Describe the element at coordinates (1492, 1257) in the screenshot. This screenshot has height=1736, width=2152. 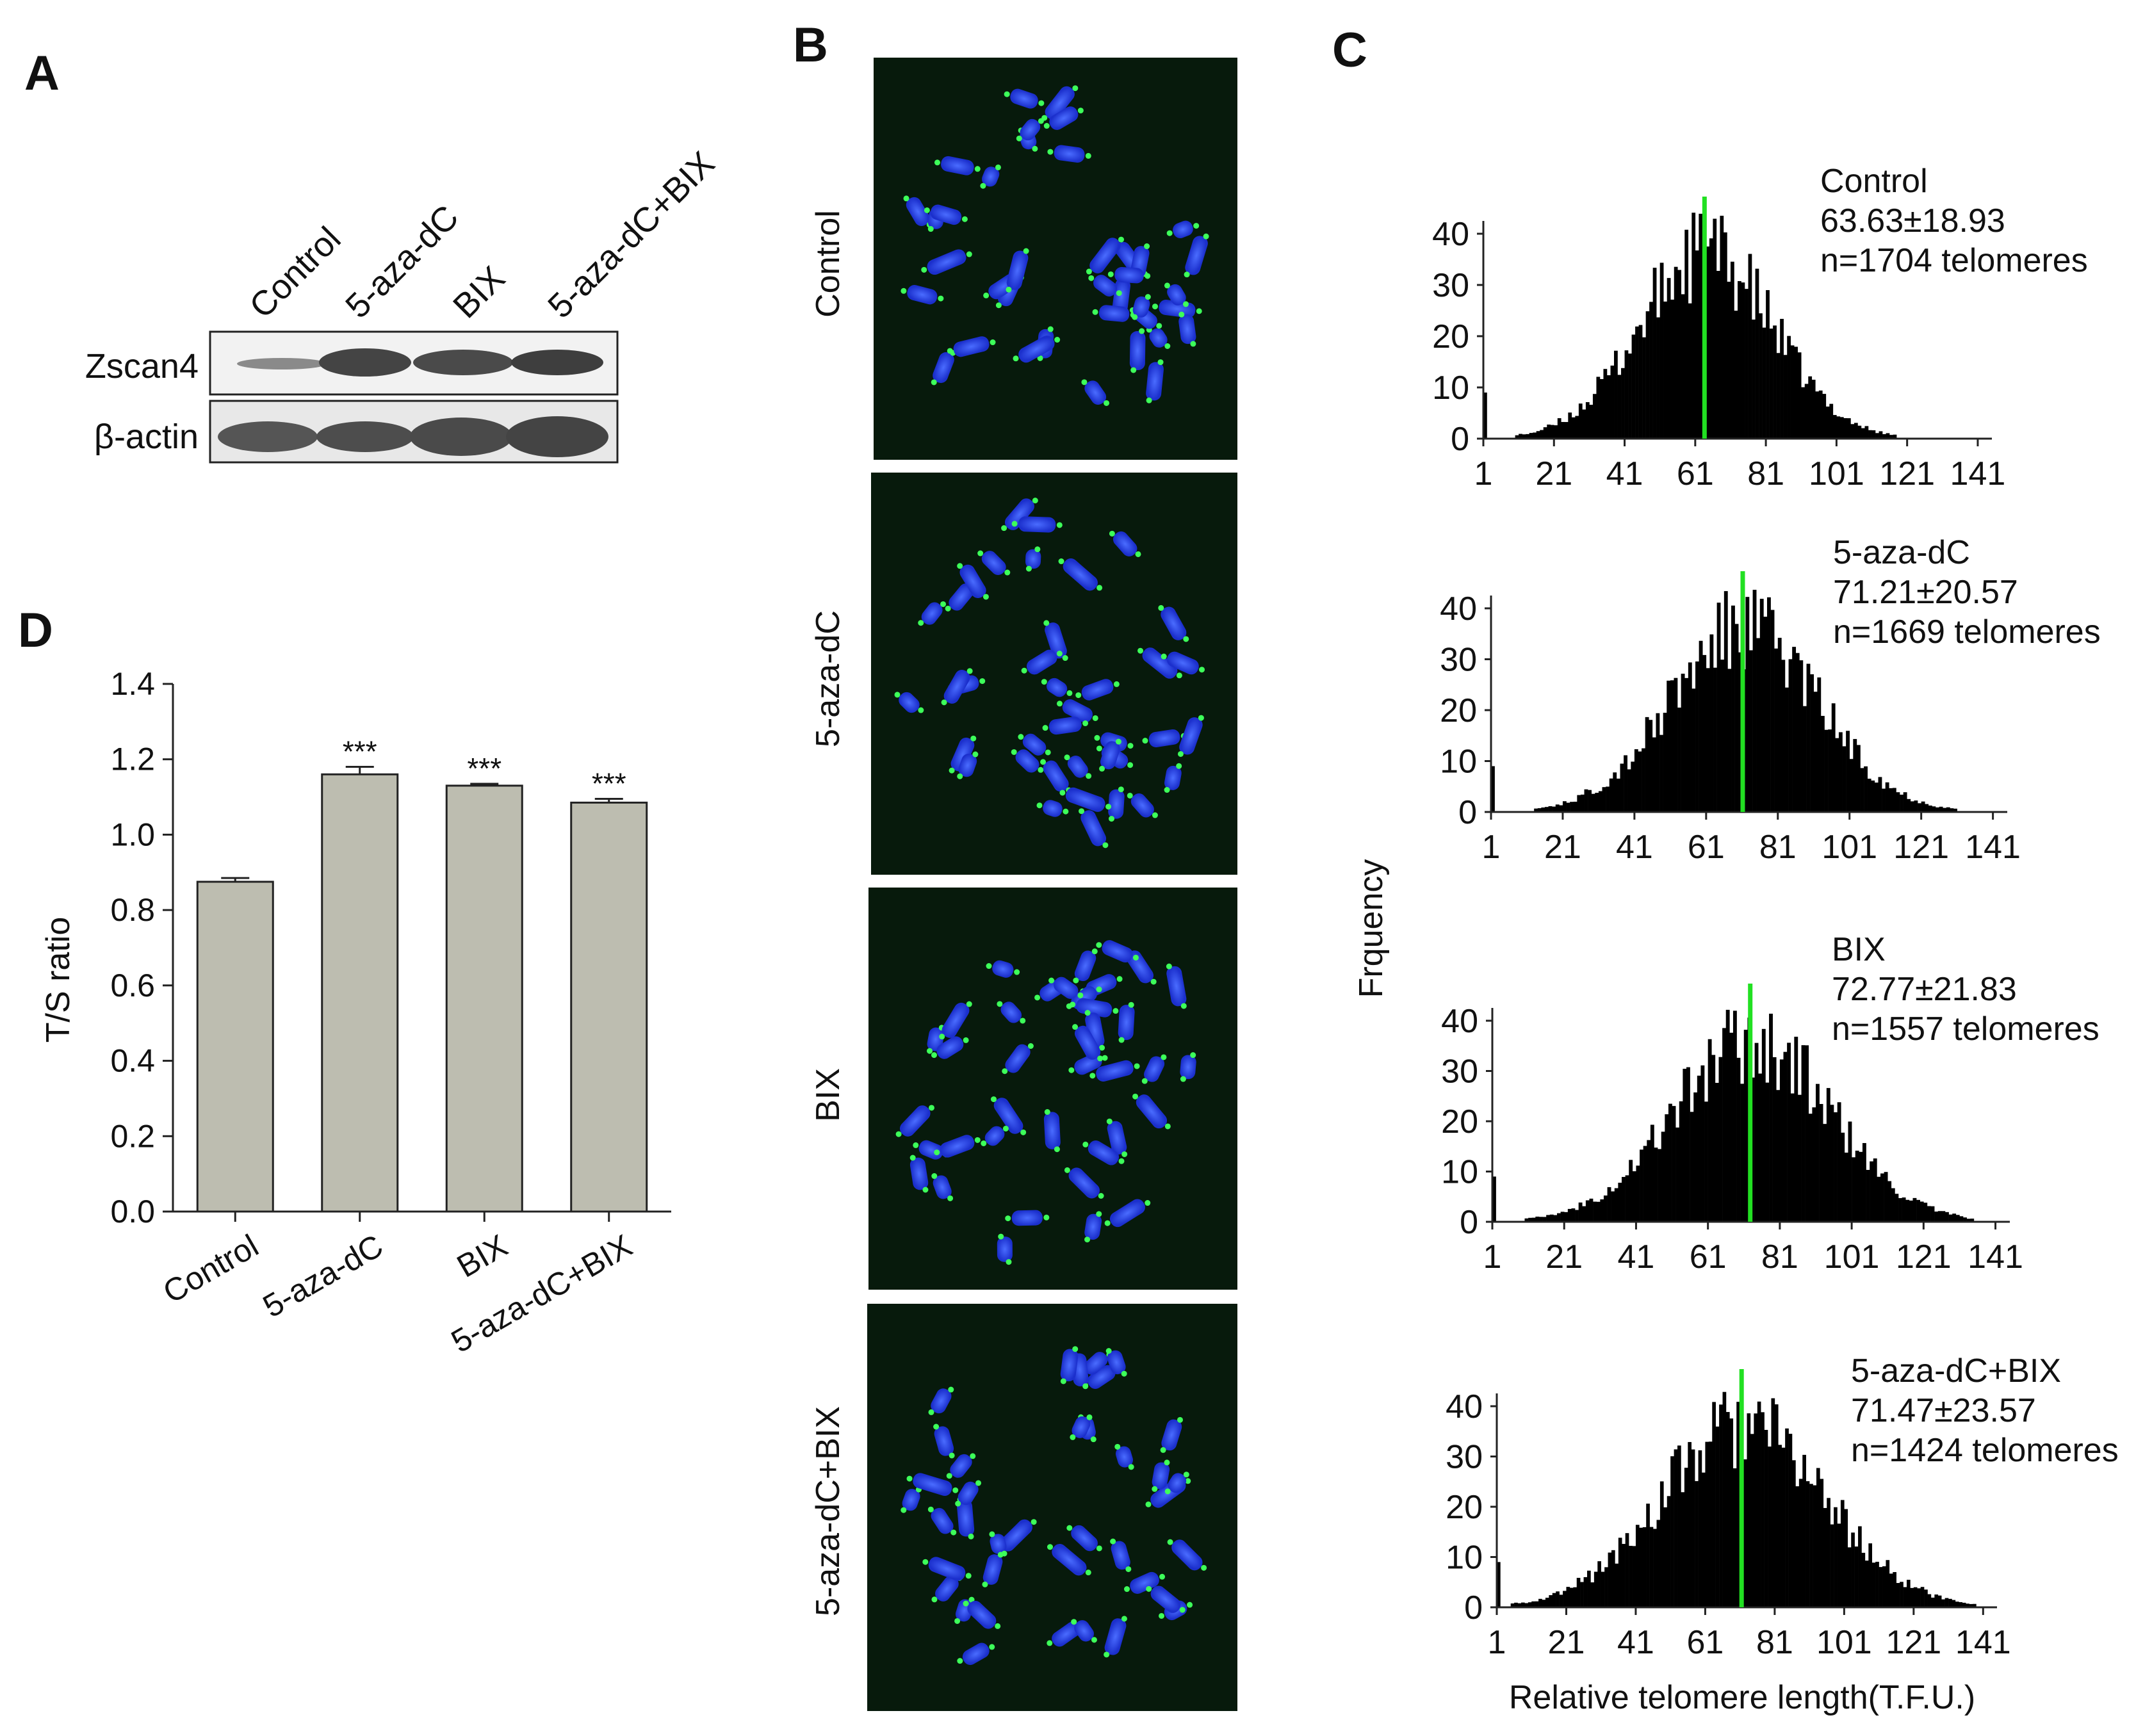
I see `hist-x-tick-label: 1` at that location.